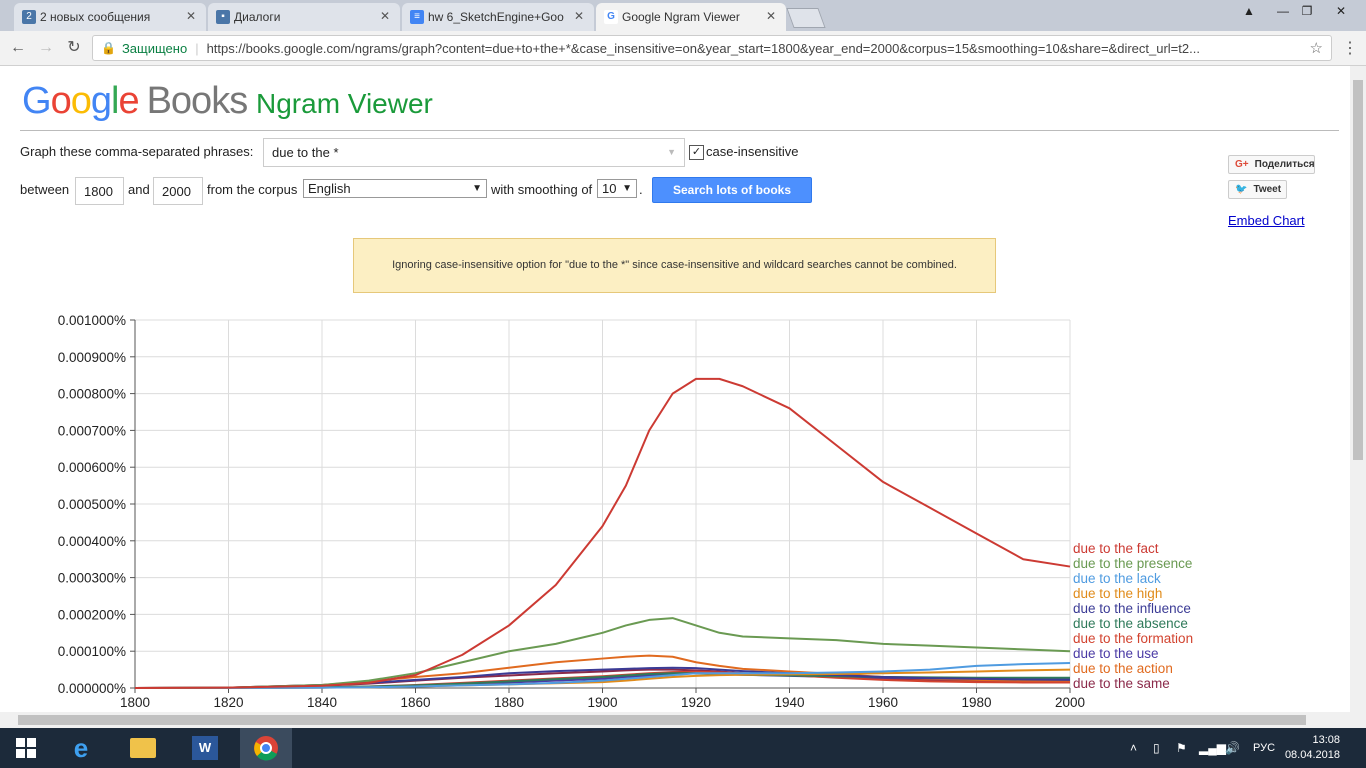 The width and height of the screenshot is (1366, 768). What do you see at coordinates (696, 152) in the screenshot?
I see `case-insensitive-checkbox: ✓` at bounding box center [696, 152].